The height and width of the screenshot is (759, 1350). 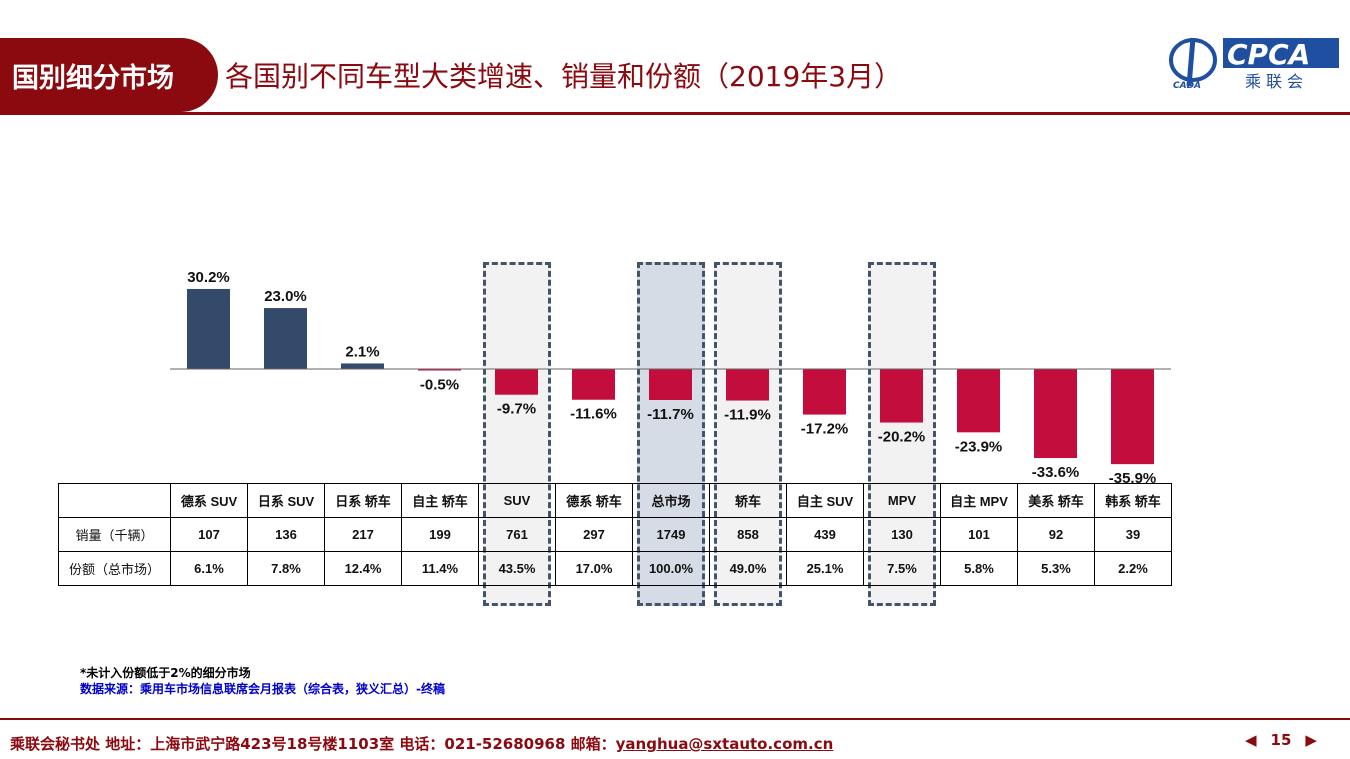 I want to click on data-label: -11.9%, so click(x=747, y=415).